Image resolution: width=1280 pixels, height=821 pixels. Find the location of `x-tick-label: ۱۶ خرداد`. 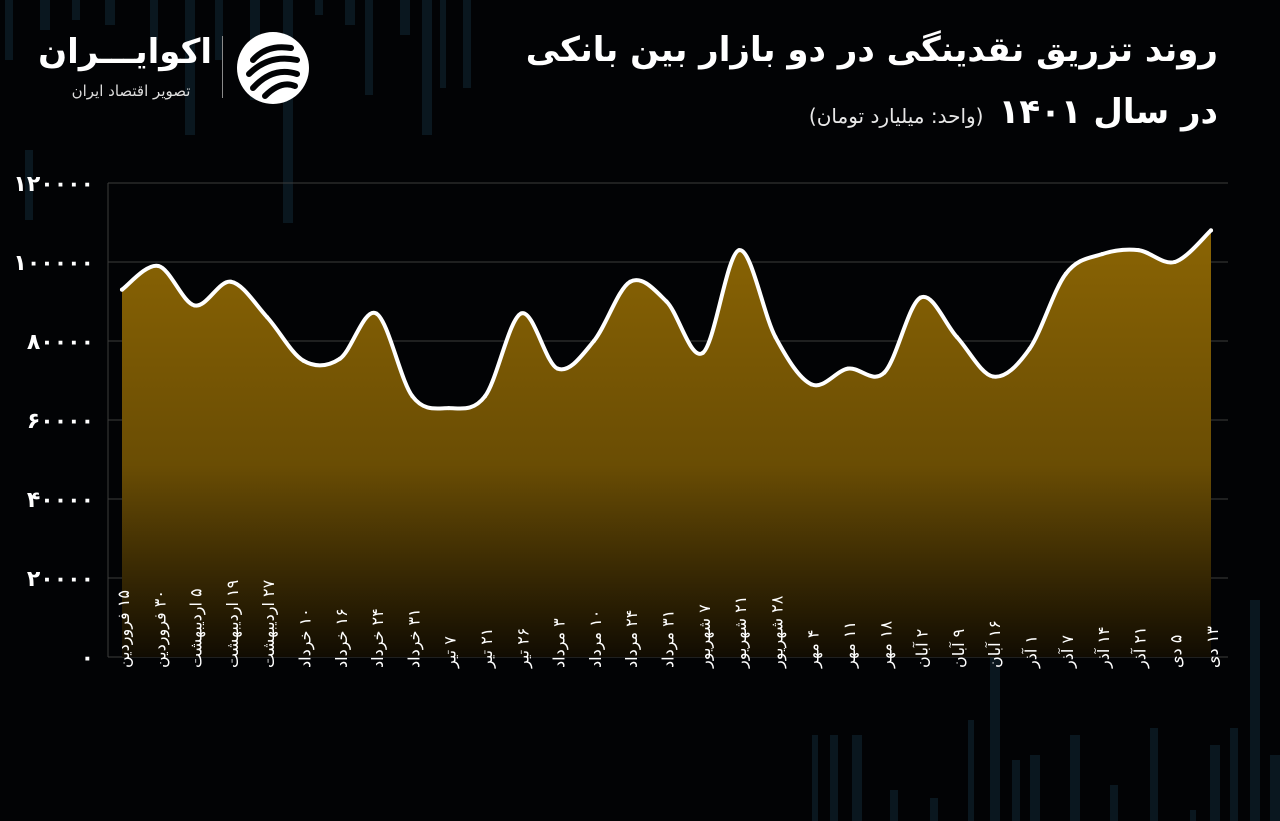

x-tick-label: ۱۶ خرداد is located at coordinates (342, 638).